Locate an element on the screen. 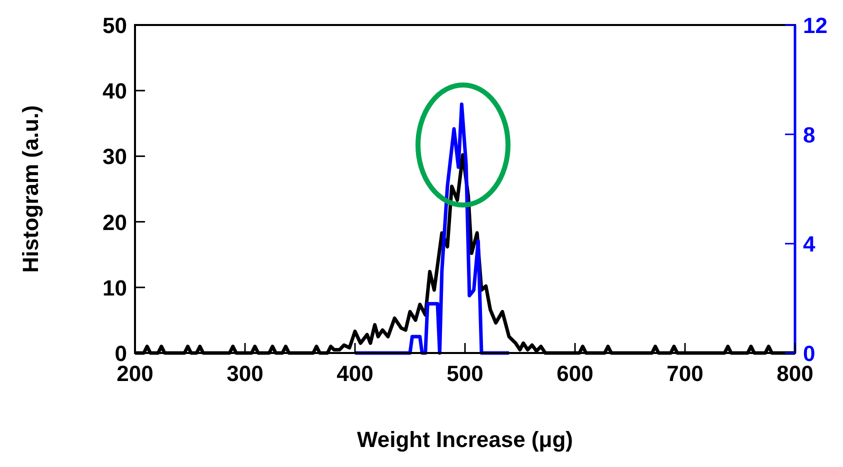 The width and height of the screenshot is (843, 467). y-tick-label: 50 is located at coordinates (114, 25).